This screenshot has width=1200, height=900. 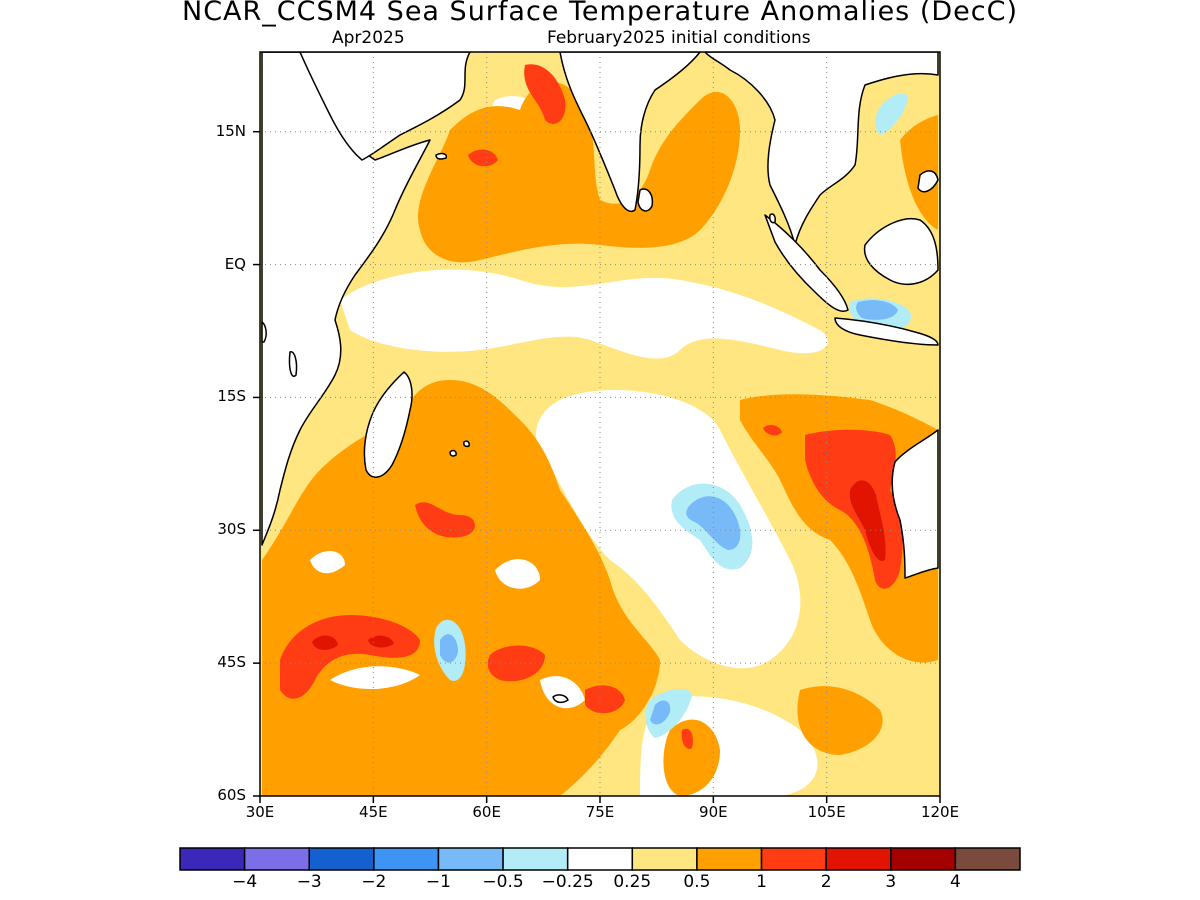 What do you see at coordinates (366, 106) in the screenshot?
I see `arabian-peninsula` at bounding box center [366, 106].